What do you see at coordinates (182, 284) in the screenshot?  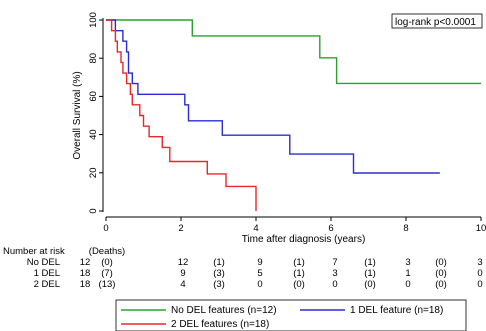 I see `risk-cell: 4` at bounding box center [182, 284].